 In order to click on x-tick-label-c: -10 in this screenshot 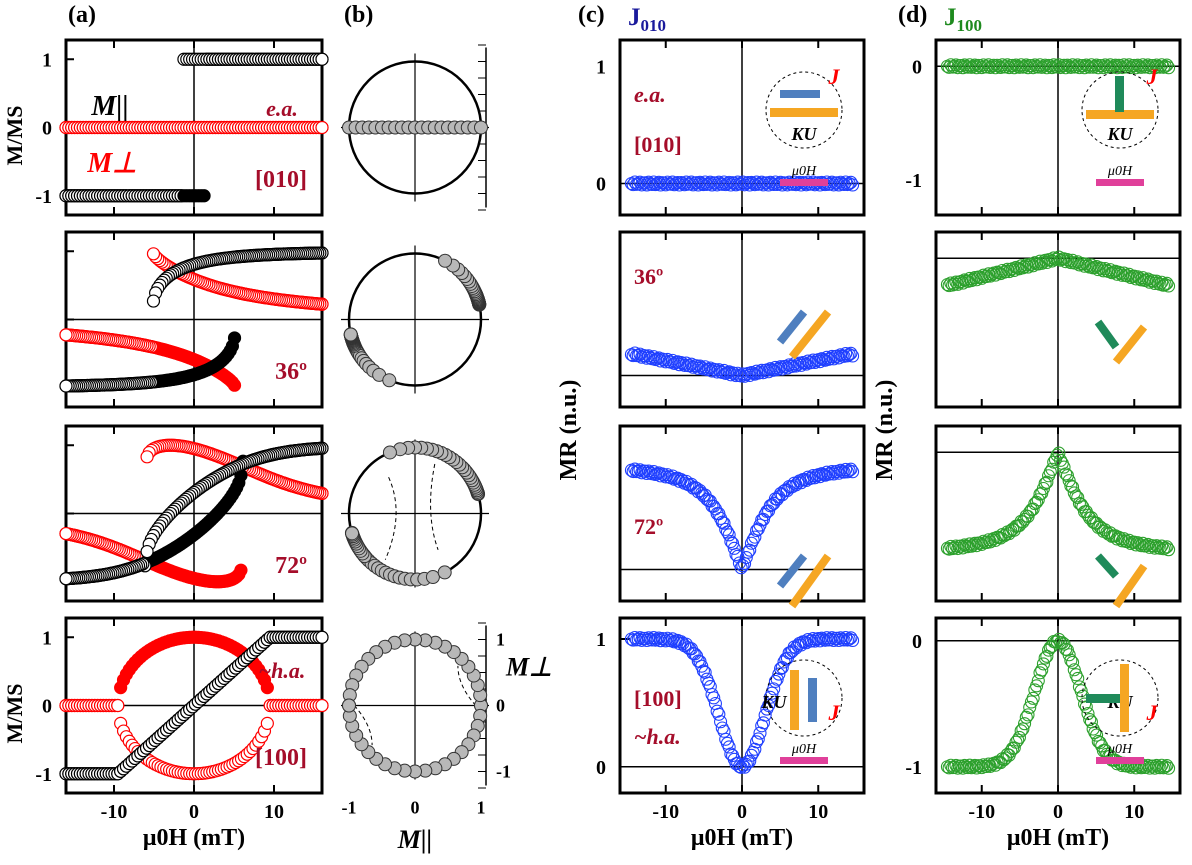, I will do `click(665, 812)`.